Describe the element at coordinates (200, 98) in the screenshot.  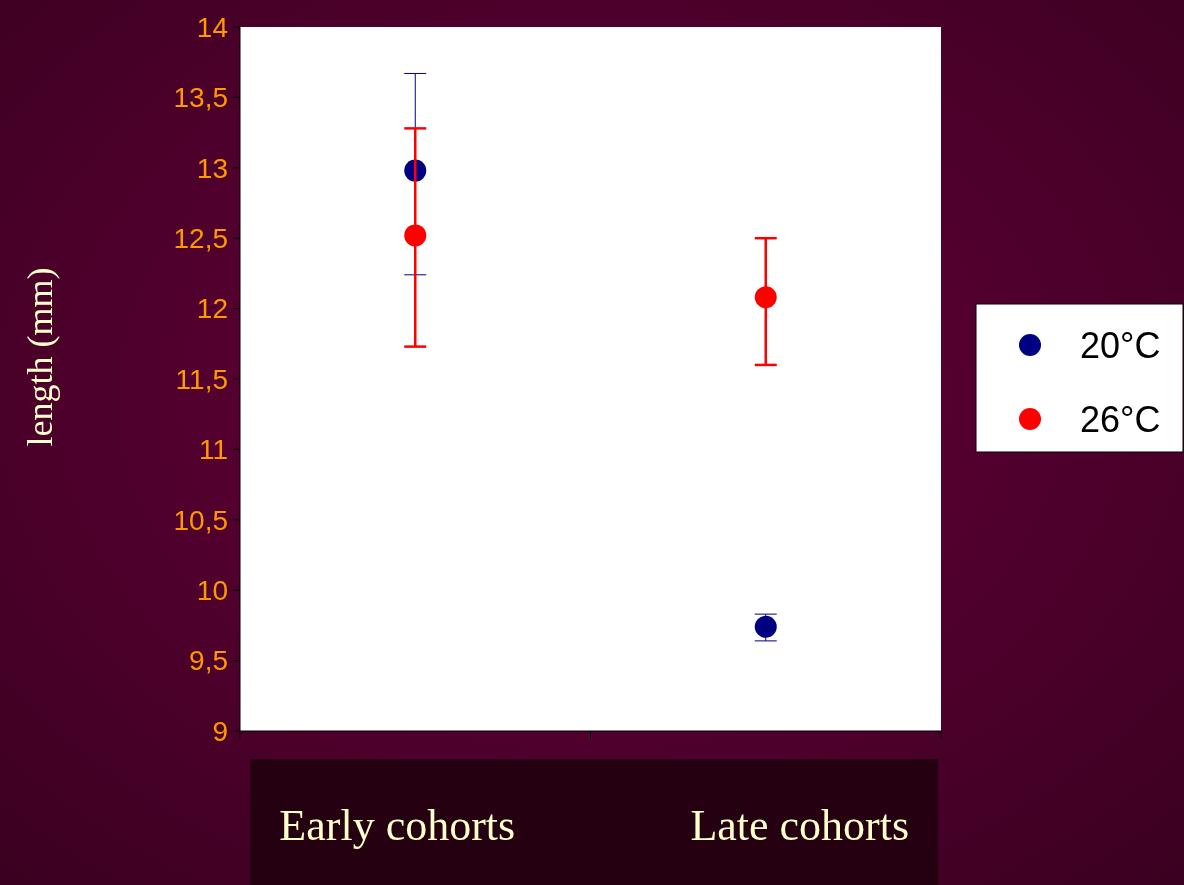
I see `y-tick-label: 13,5` at that location.